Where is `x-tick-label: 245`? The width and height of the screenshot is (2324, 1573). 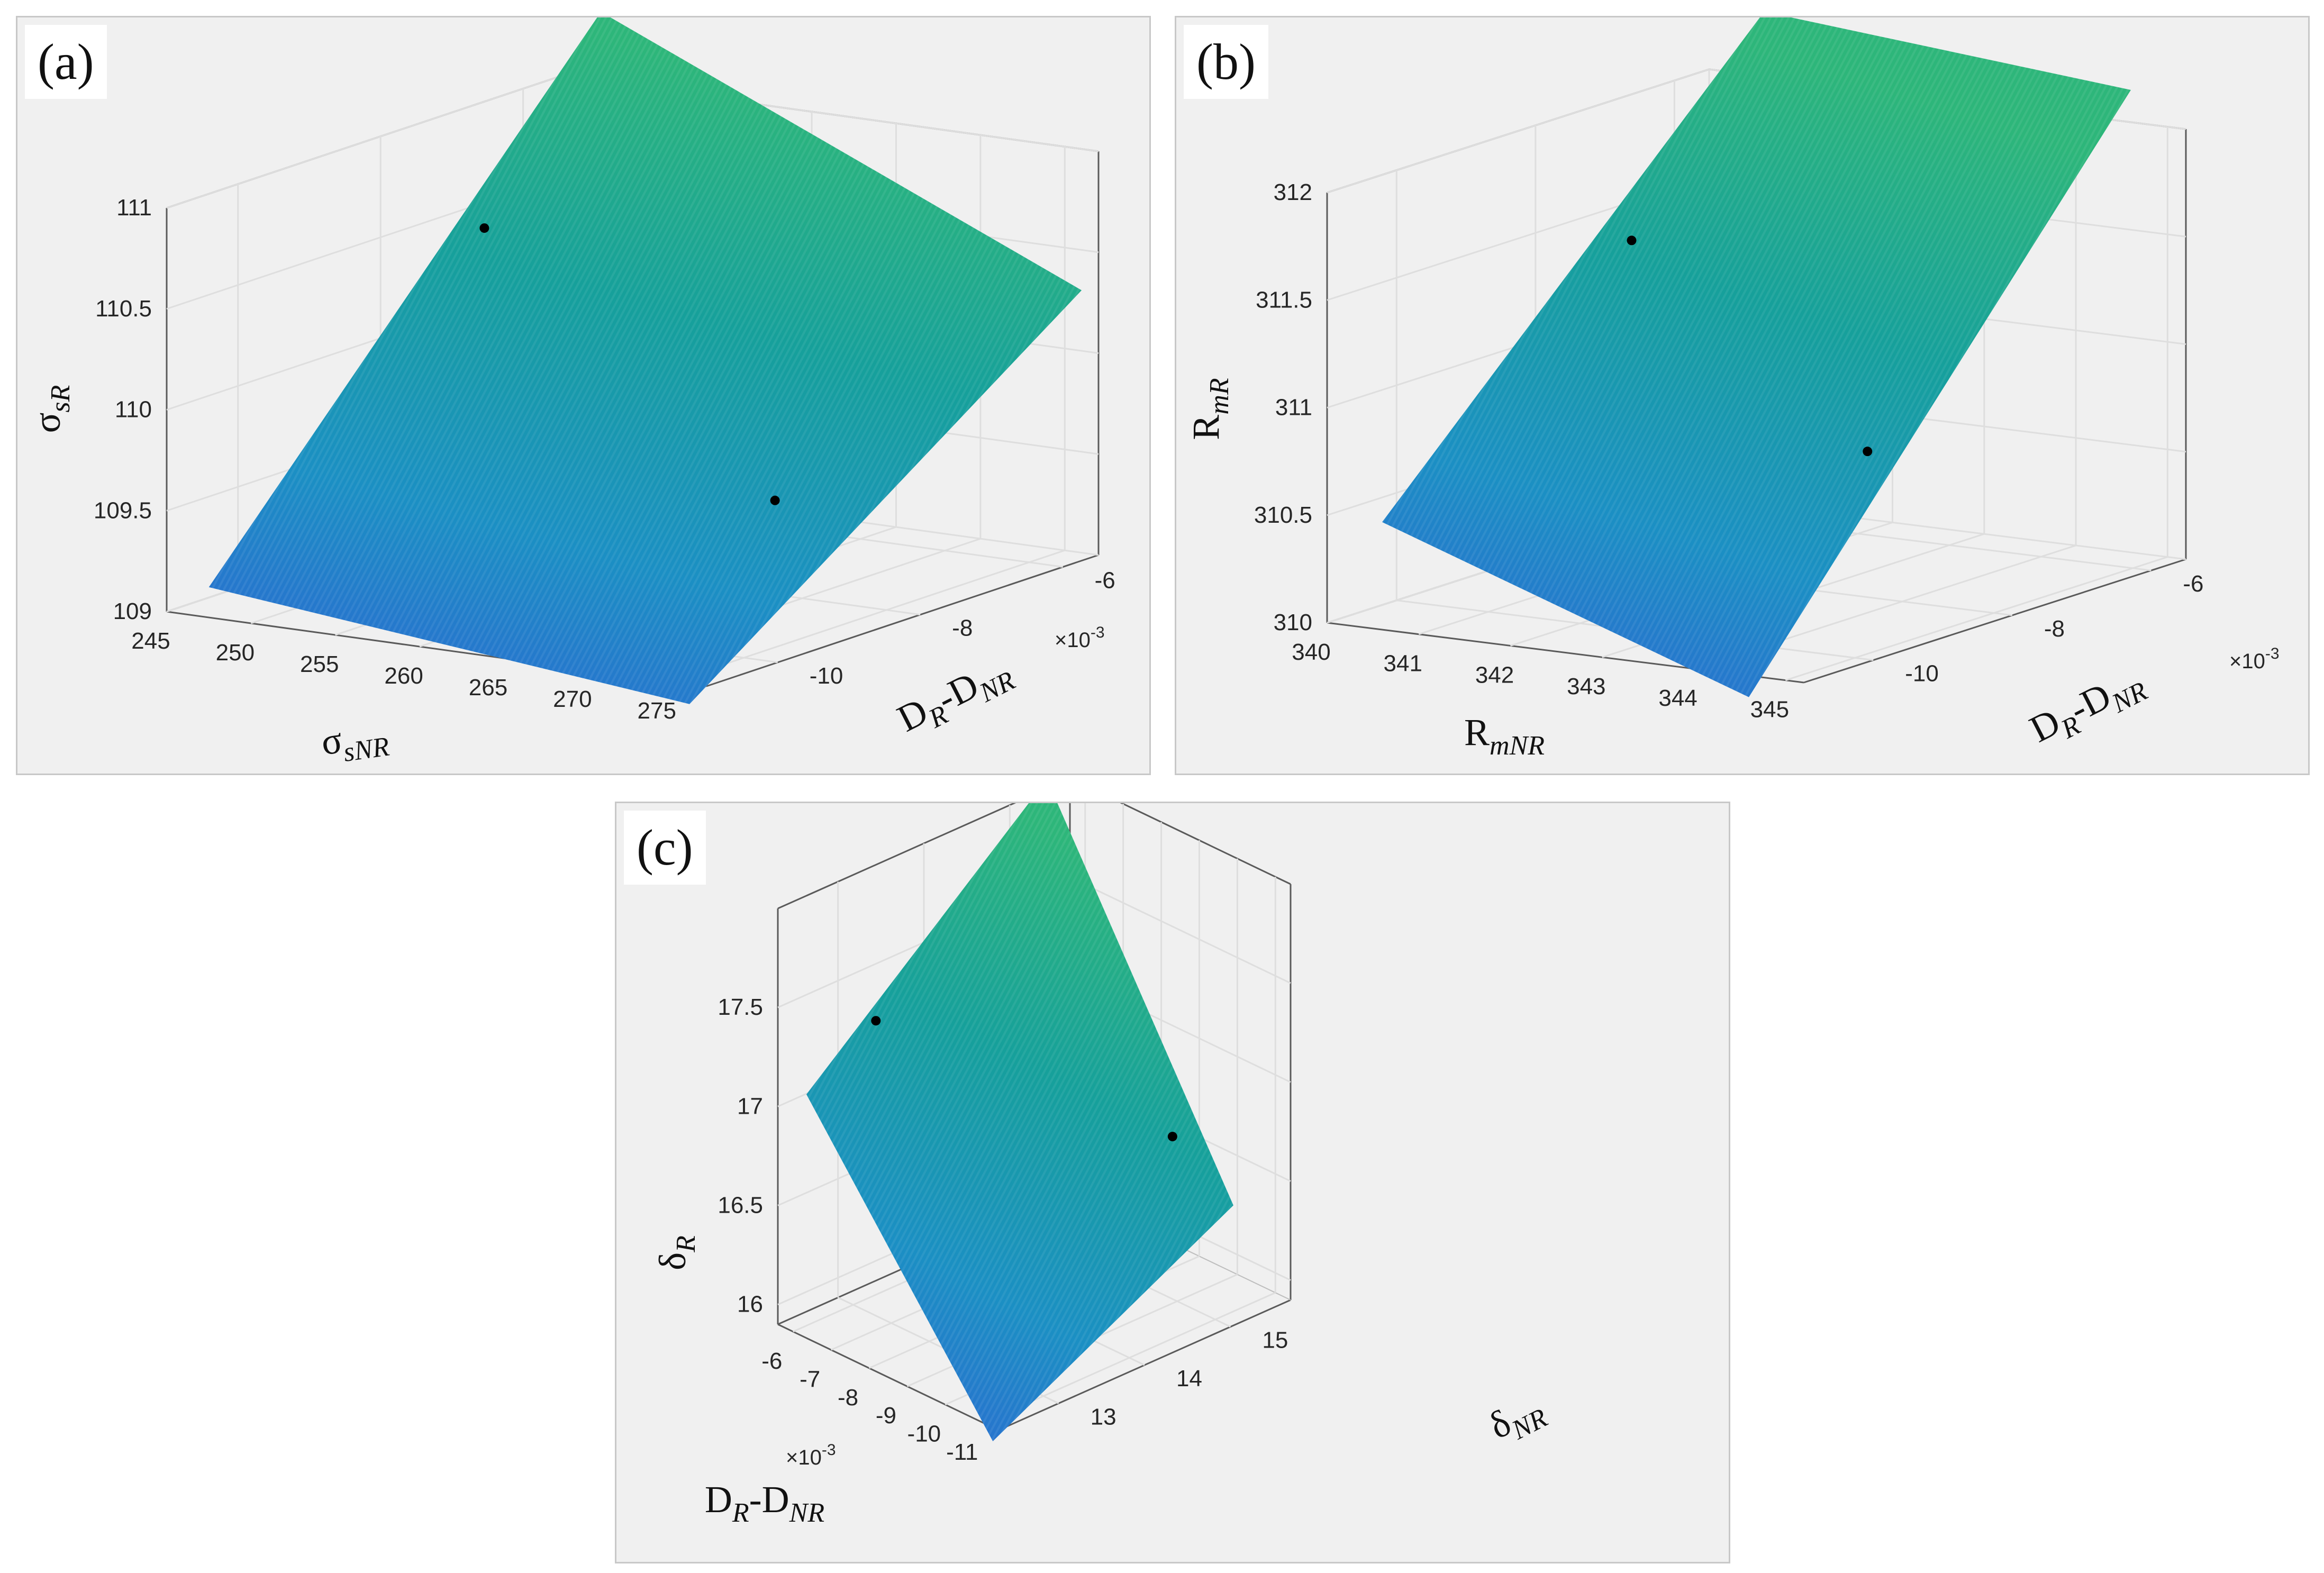 x-tick-label: 245 is located at coordinates (150, 641).